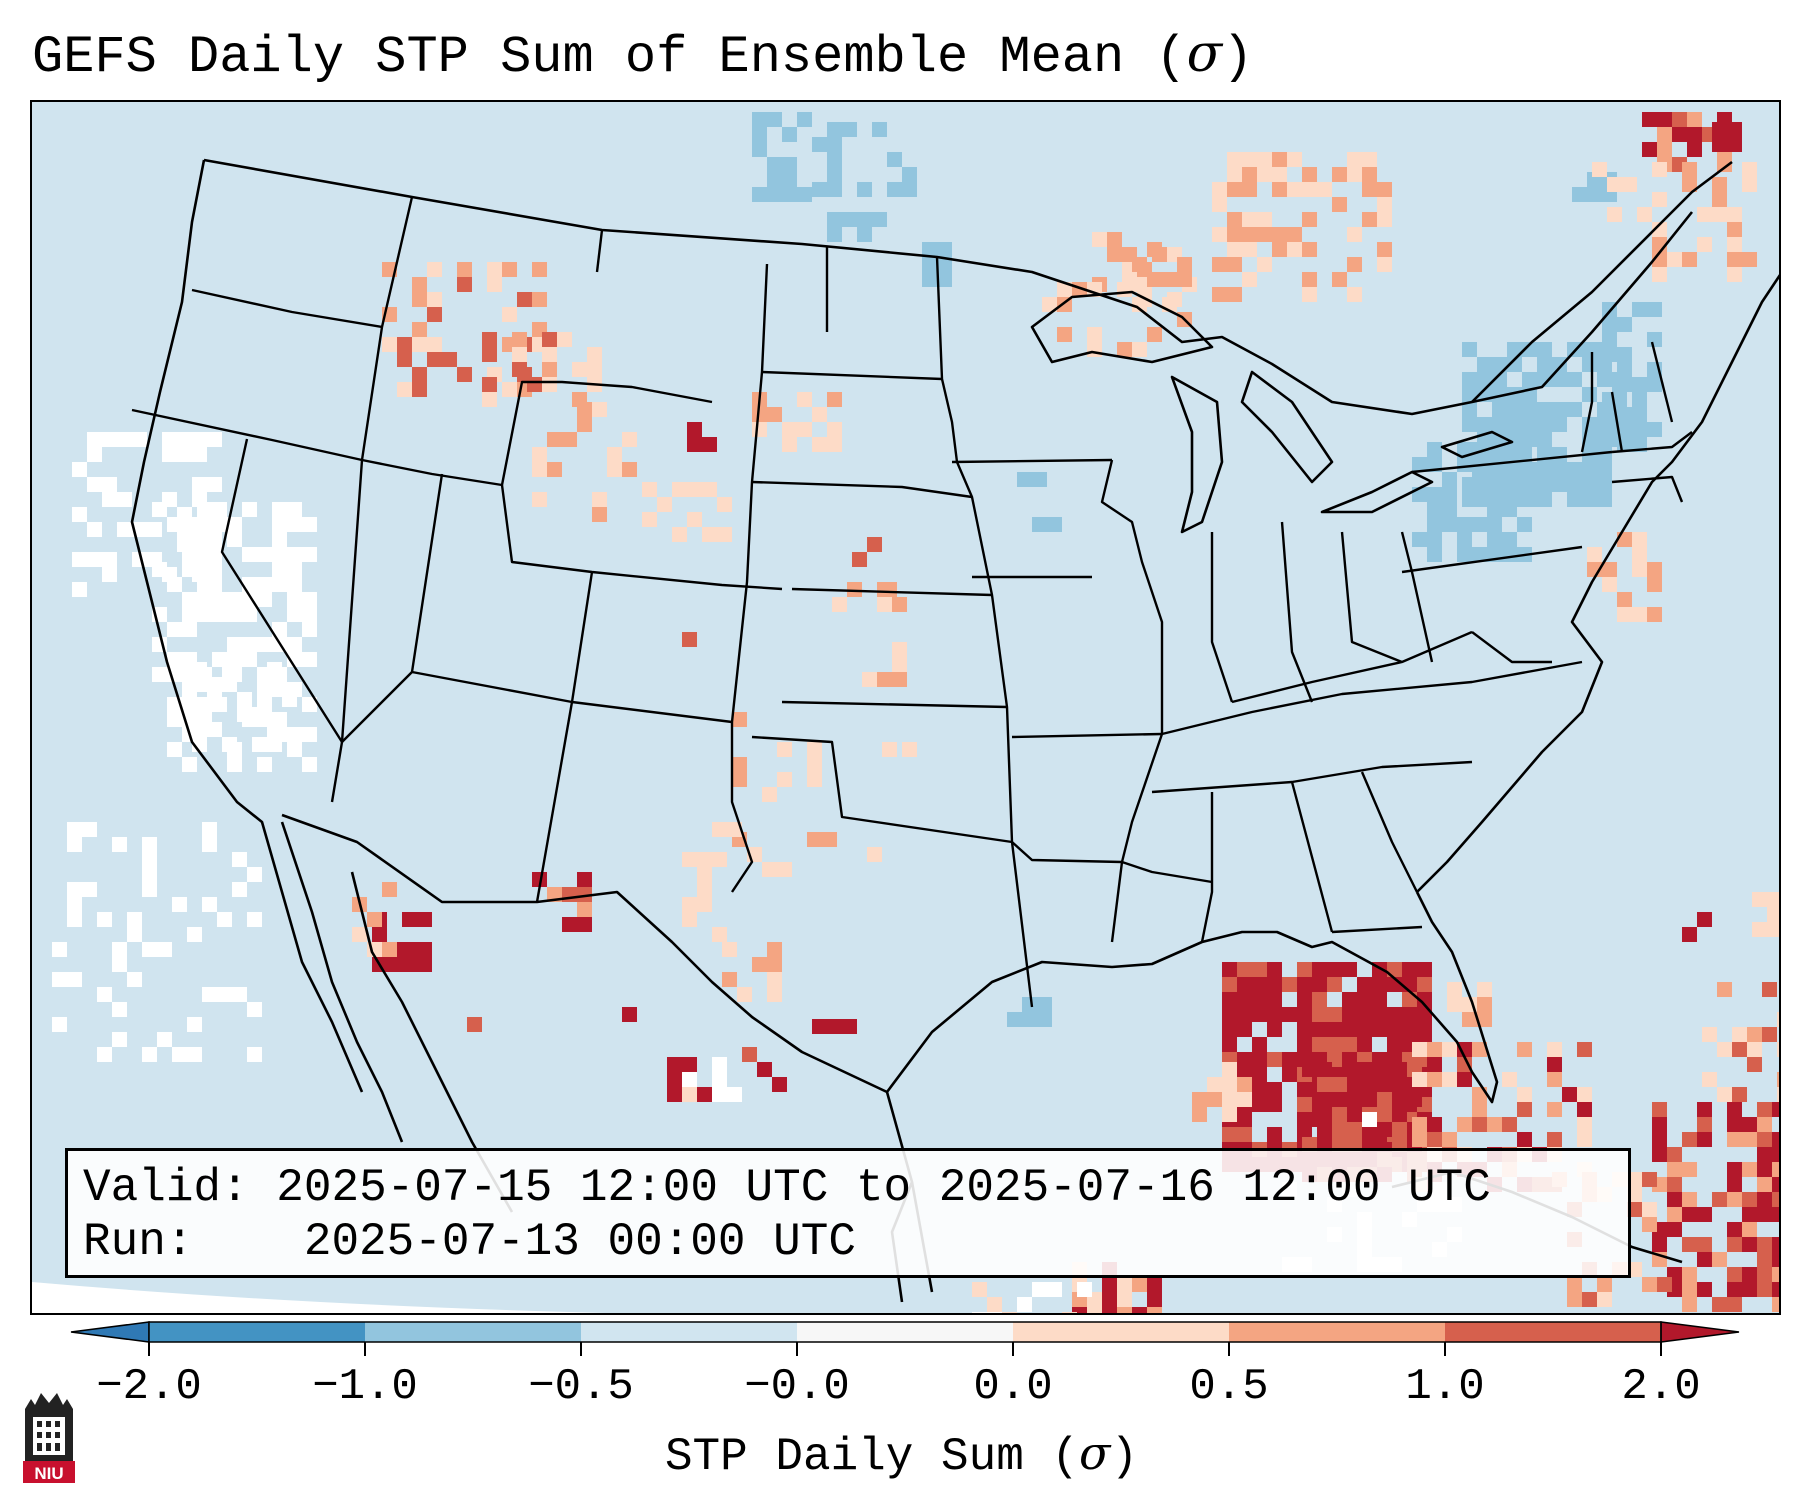 The height and width of the screenshot is (1506, 1803). Describe the element at coordinates (110, 1332) in the screenshot. I see `colorbar-extend-min` at that location.